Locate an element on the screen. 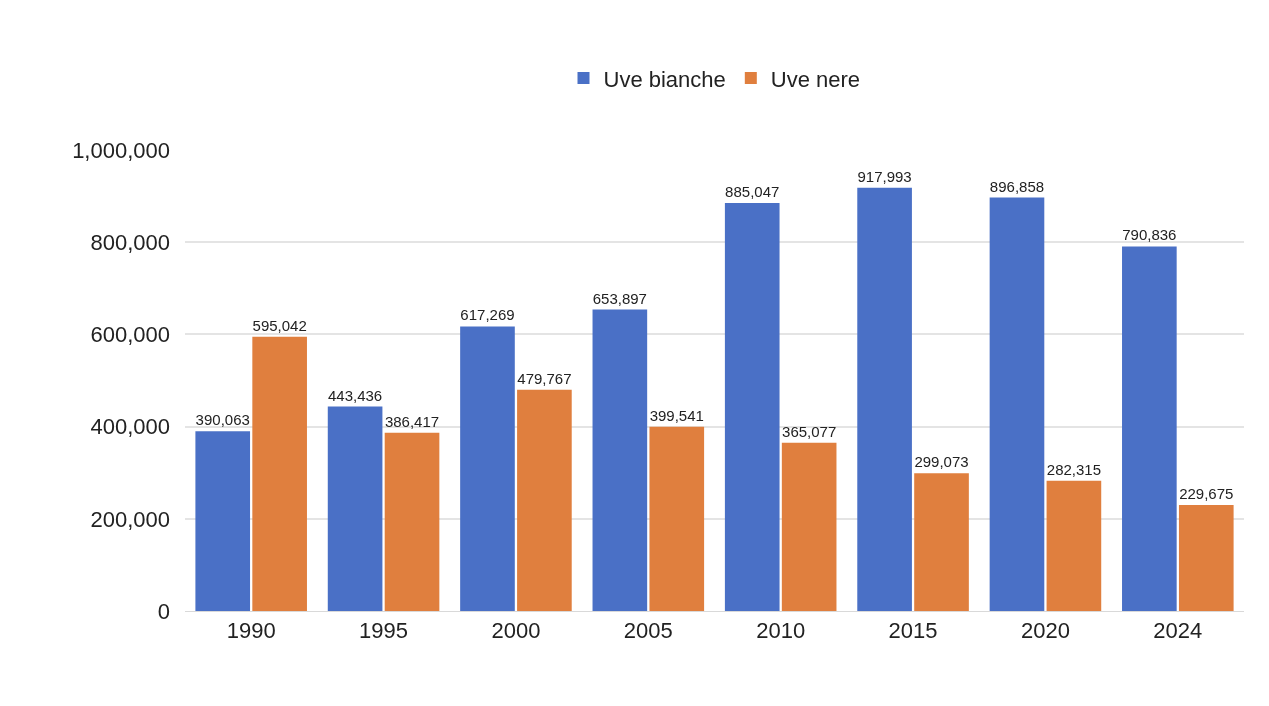 The width and height of the screenshot is (1269, 706). data-label: 399,541 is located at coordinates (676, 415).